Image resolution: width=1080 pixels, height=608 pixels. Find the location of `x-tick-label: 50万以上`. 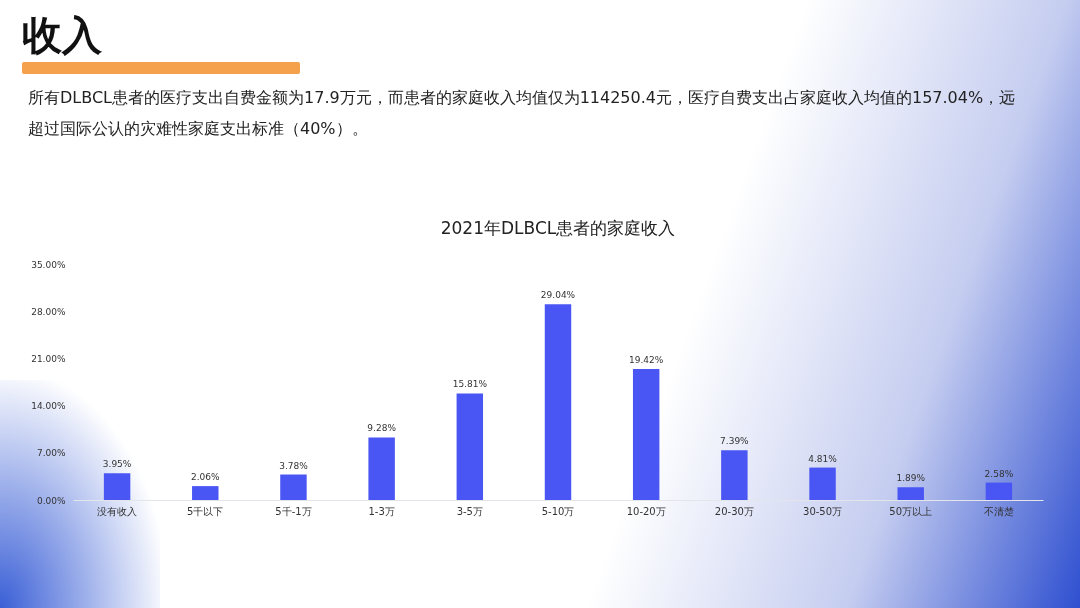

x-tick-label: 50万以上 is located at coordinates (911, 511).